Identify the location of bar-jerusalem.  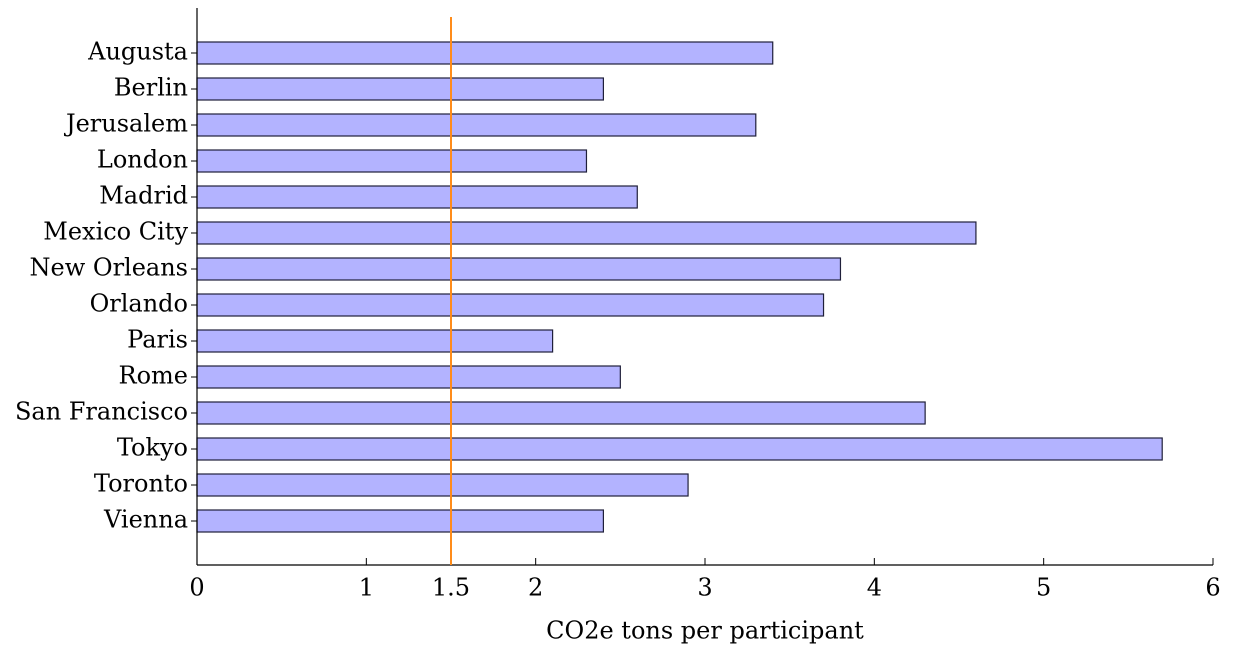
(476, 125).